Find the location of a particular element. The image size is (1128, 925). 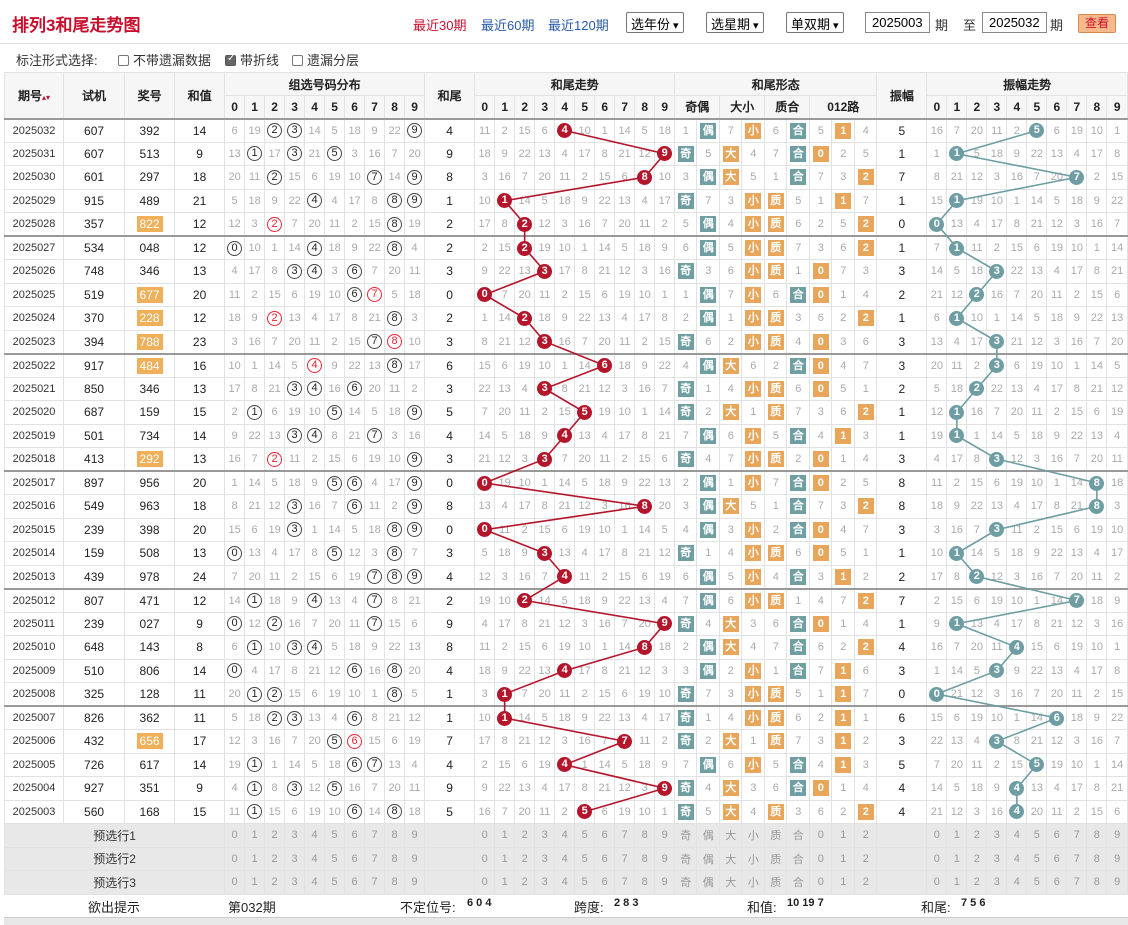

checkbox-icon is located at coordinates (123, 60).